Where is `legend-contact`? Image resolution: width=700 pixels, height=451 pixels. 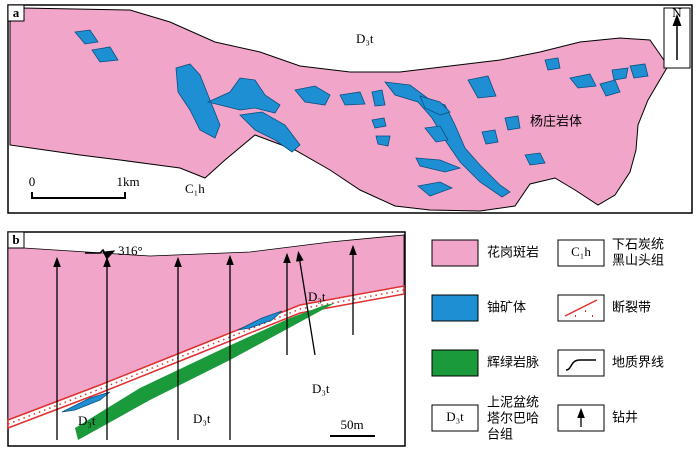 legend-contact is located at coordinates (580, 365).